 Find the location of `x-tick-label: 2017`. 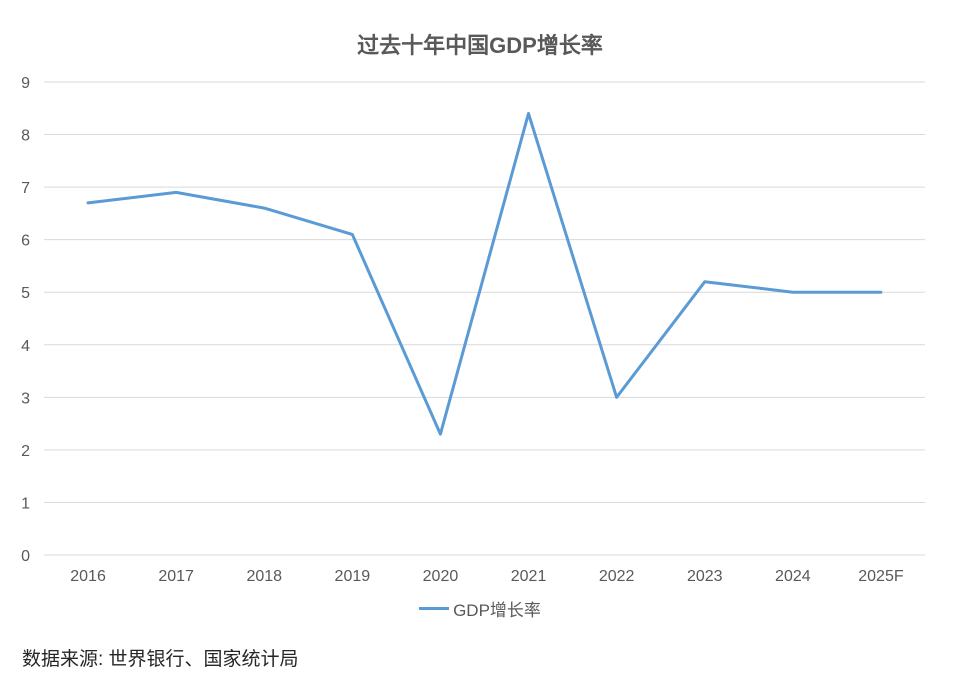

x-tick-label: 2017 is located at coordinates (176, 576).